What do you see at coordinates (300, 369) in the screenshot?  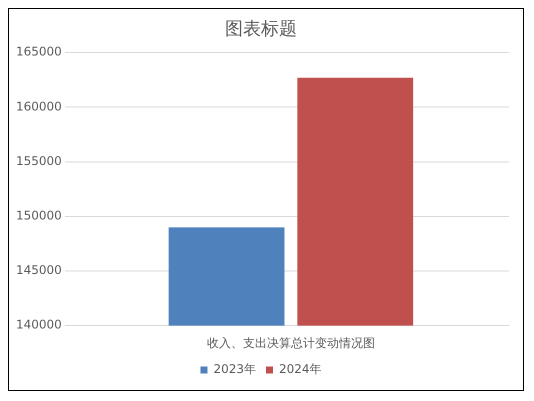 I see `legend-label: 2024年` at bounding box center [300, 369].